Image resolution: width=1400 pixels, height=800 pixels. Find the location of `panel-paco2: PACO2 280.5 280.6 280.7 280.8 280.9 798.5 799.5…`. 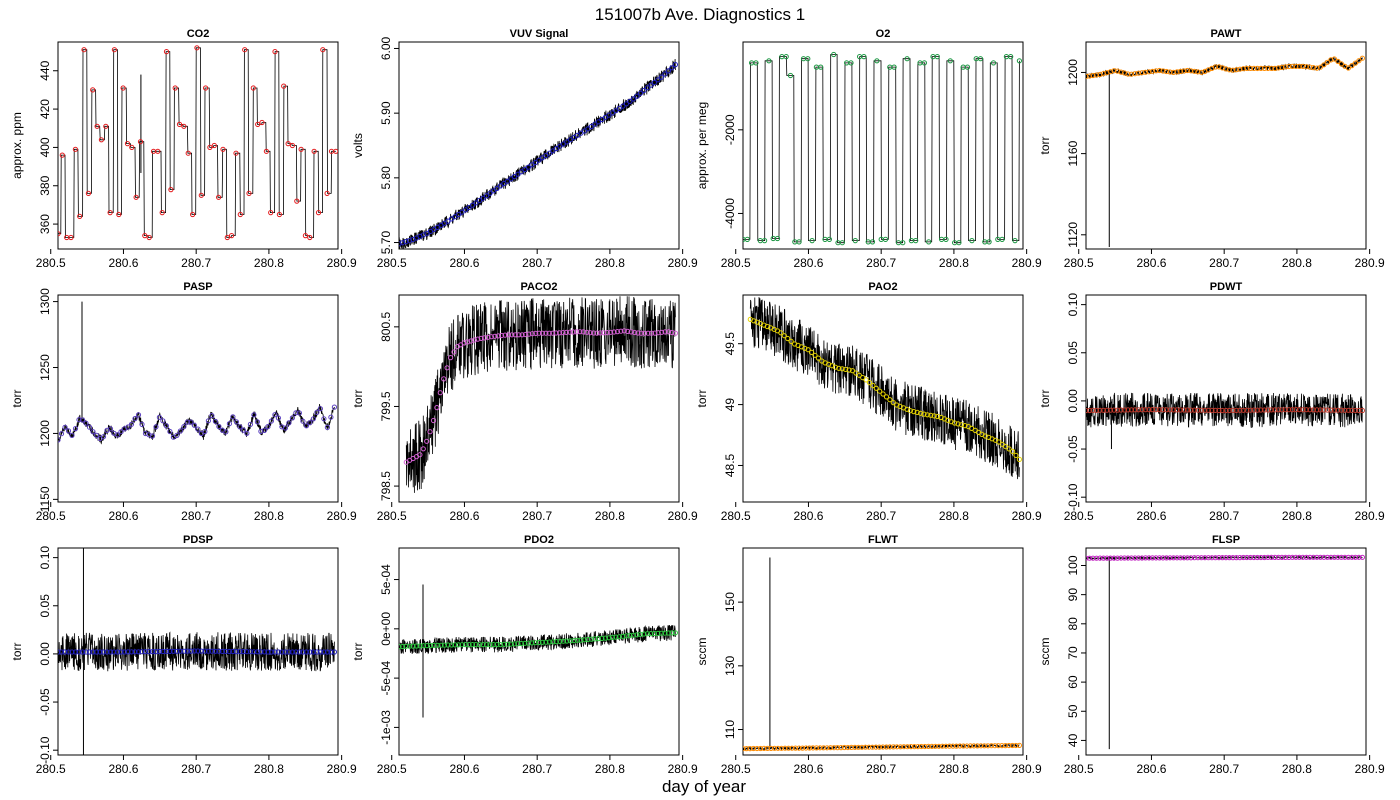

panel-paco2: PACO2 280.5 280.6 280.7 280.8 280.9 798.5 799.5… is located at coordinates (524, 402).